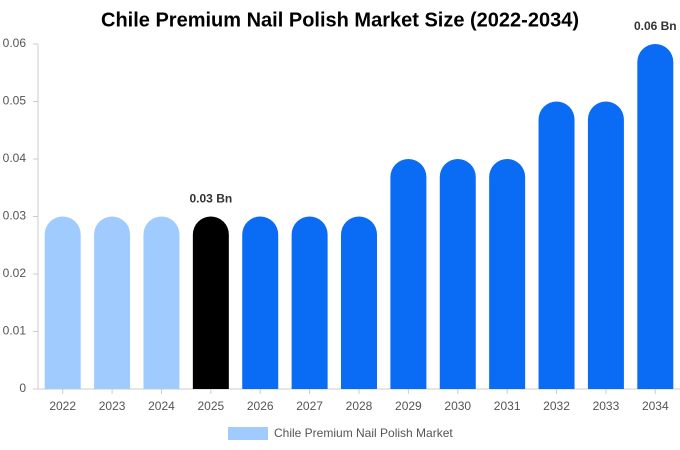  What do you see at coordinates (507, 406) in the screenshot?
I see `x-tick-label: 2031` at bounding box center [507, 406].